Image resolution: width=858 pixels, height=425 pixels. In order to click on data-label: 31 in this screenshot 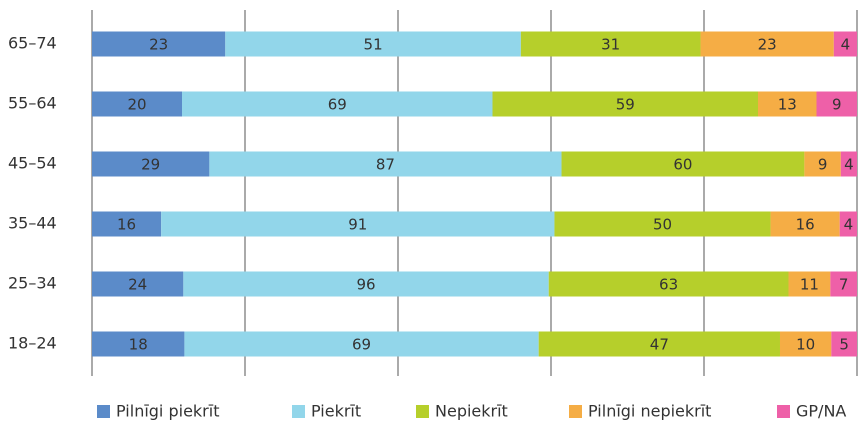, I will do `click(610, 45)`.